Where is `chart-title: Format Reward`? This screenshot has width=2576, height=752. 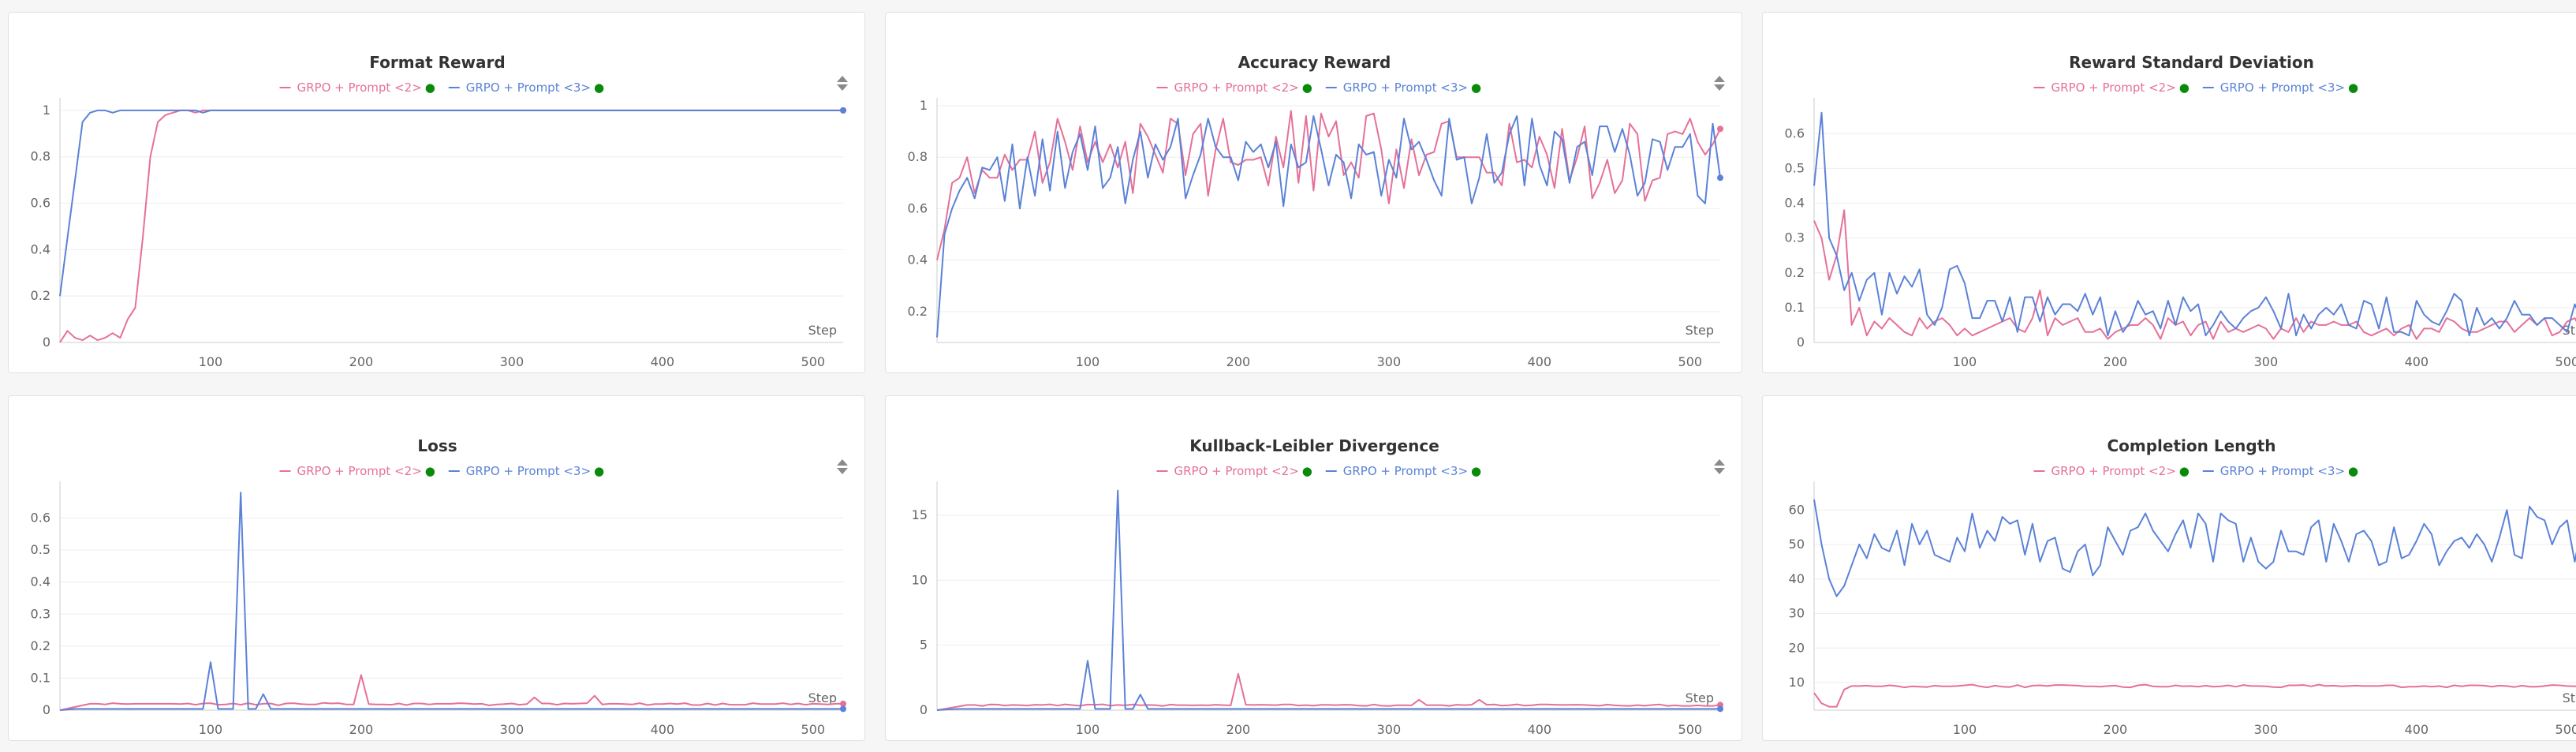
chart-title: Format Reward is located at coordinates (437, 62).